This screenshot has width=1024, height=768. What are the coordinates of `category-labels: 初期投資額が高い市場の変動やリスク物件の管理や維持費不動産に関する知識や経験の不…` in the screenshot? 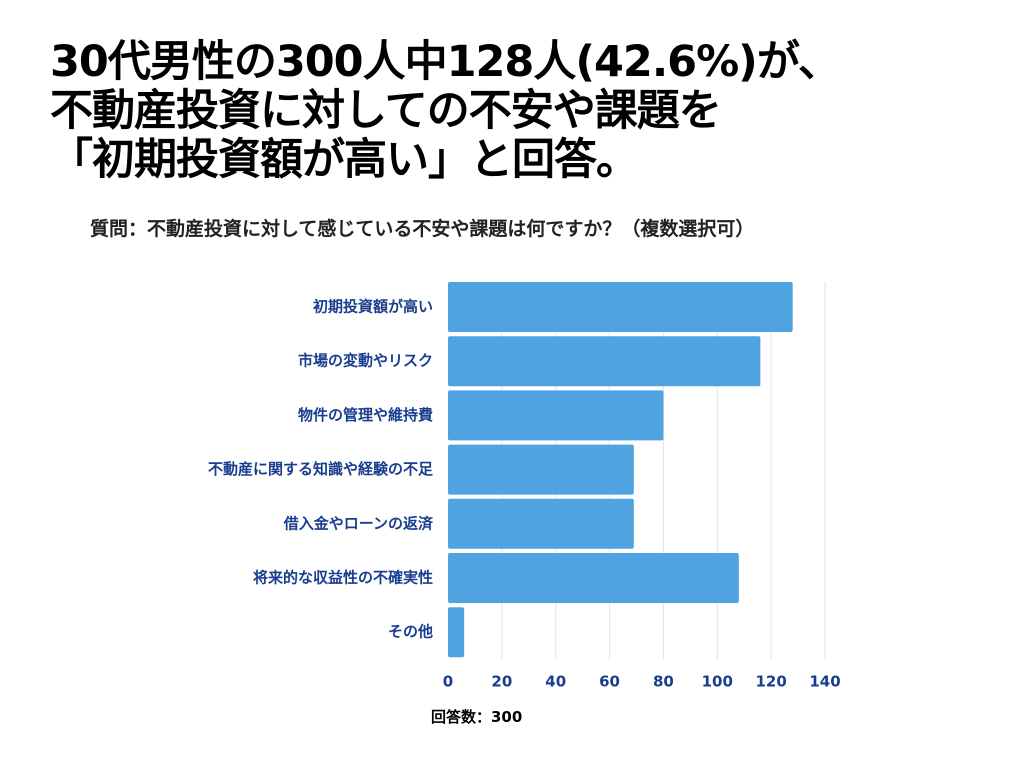 It's located at (321, 469).